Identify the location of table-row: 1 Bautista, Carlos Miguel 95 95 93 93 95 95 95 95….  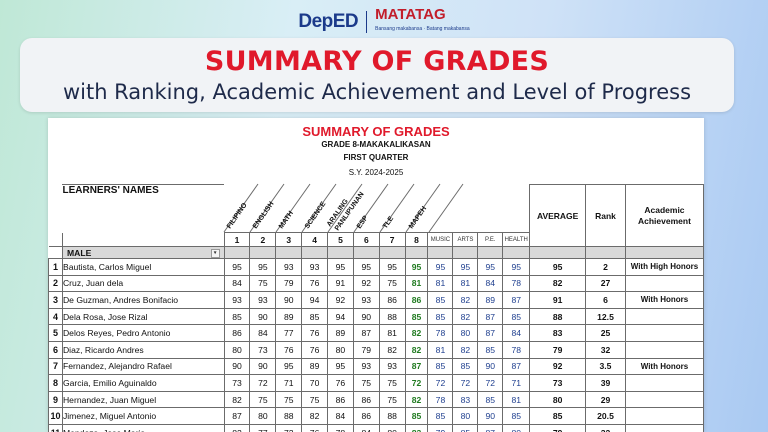
(376, 267).